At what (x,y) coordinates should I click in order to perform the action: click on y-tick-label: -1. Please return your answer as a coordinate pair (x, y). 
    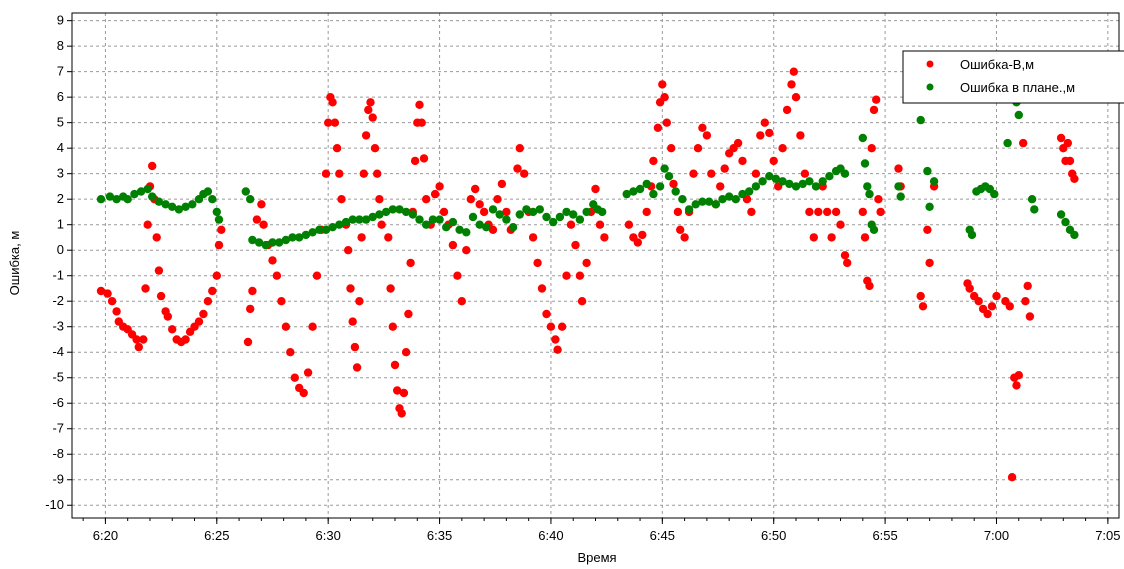
    Looking at the image, I should click on (58, 275).